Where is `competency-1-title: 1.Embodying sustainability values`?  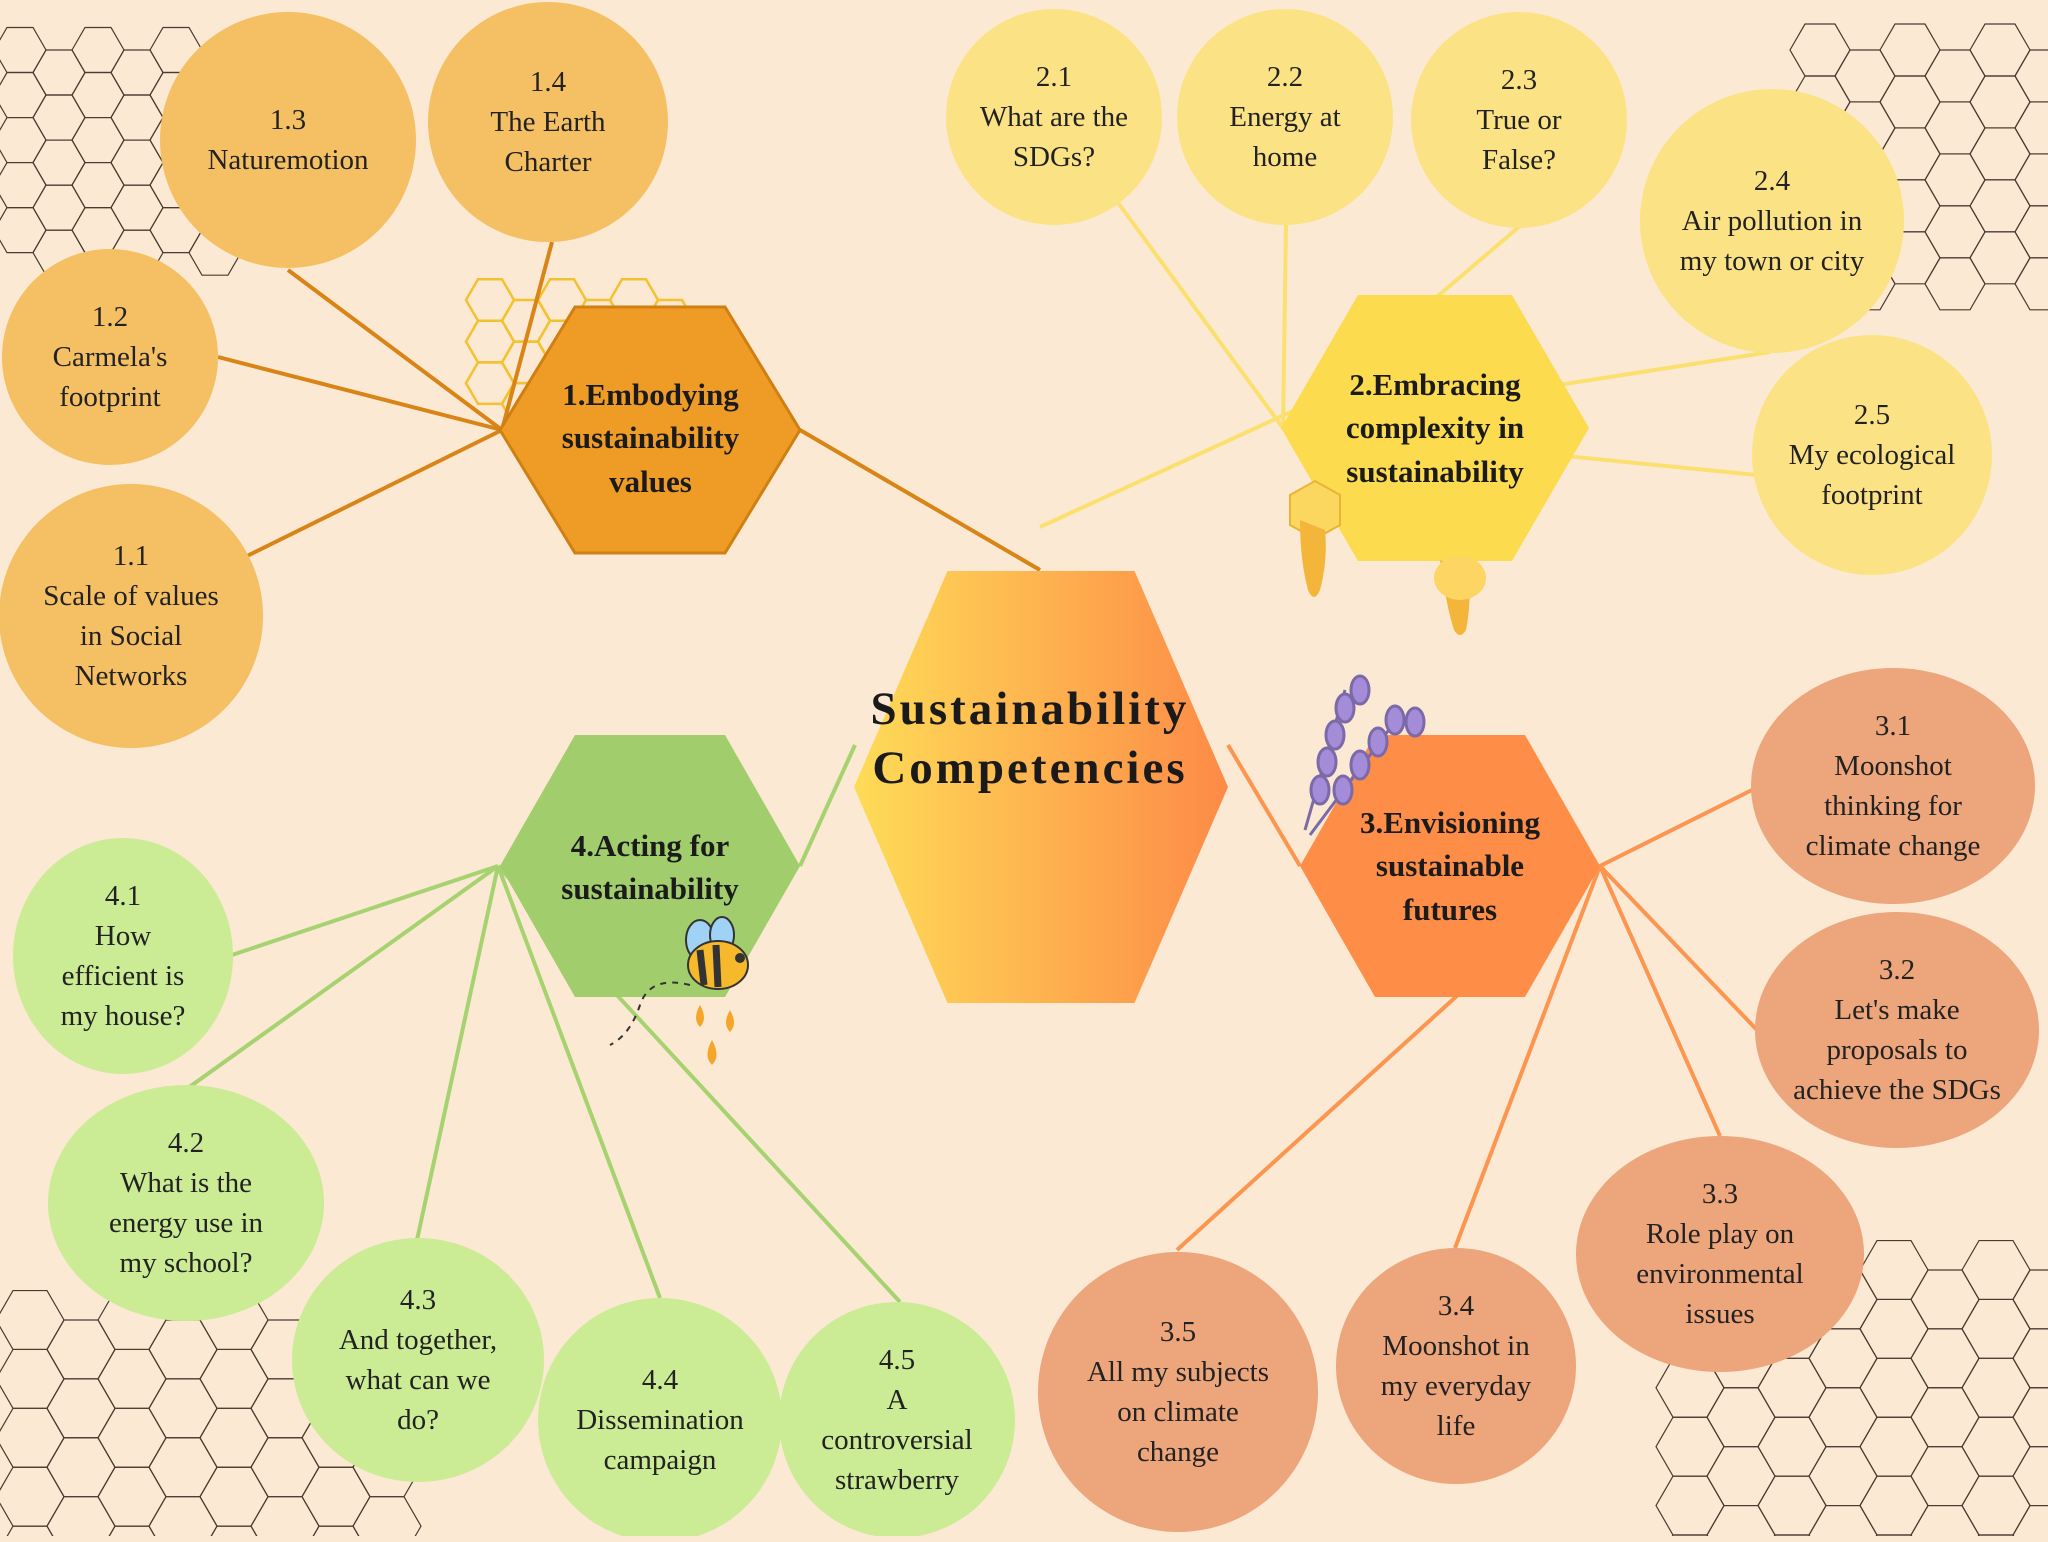
competency-1-title: 1.Embodying sustainability values is located at coordinates (650, 438).